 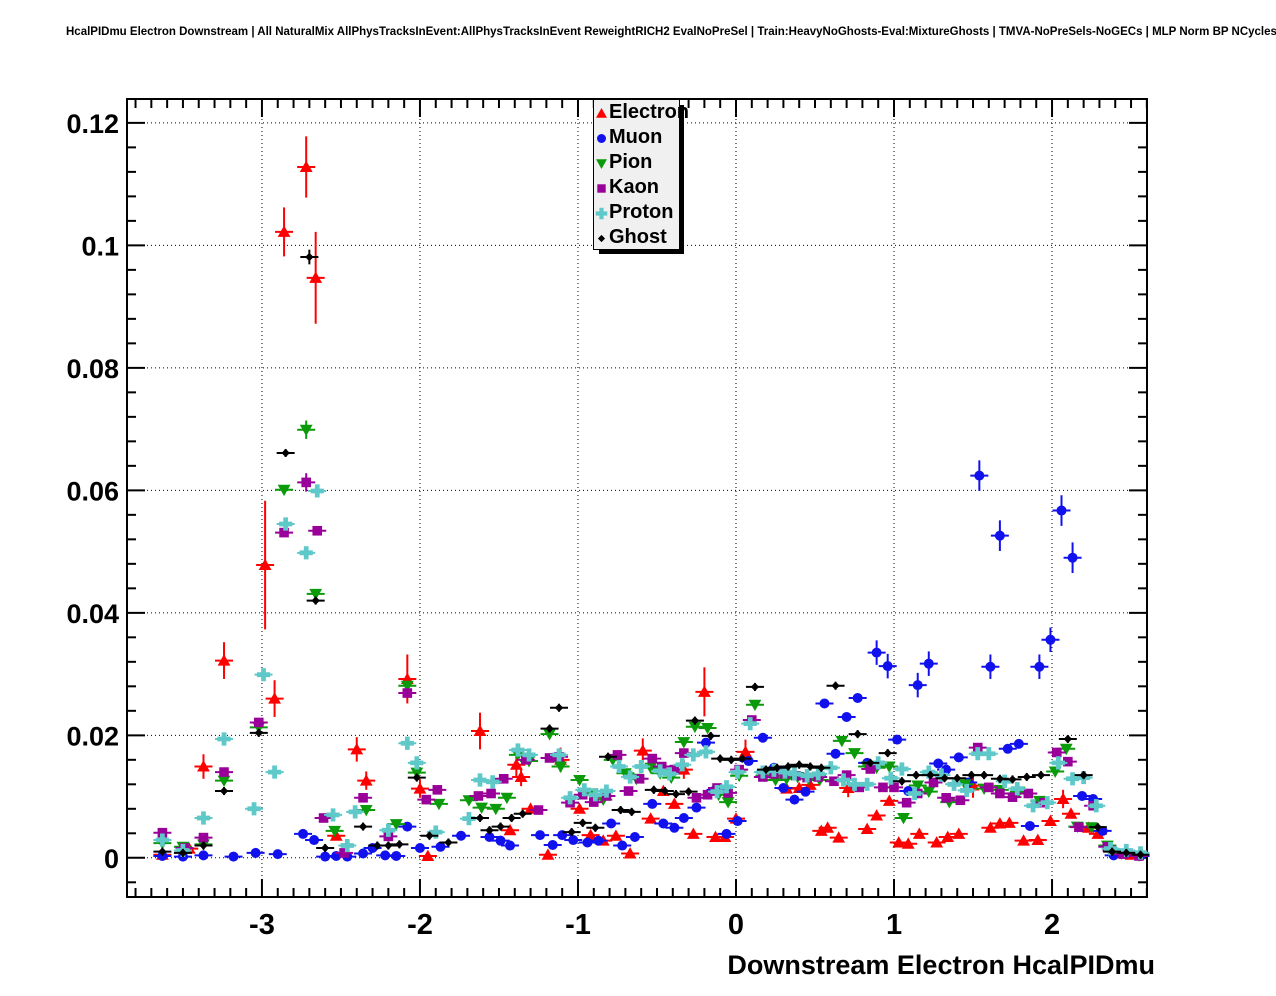 I want to click on x-axis-title: Downstream Electron HcalPIDmu, so click(x=941, y=965).